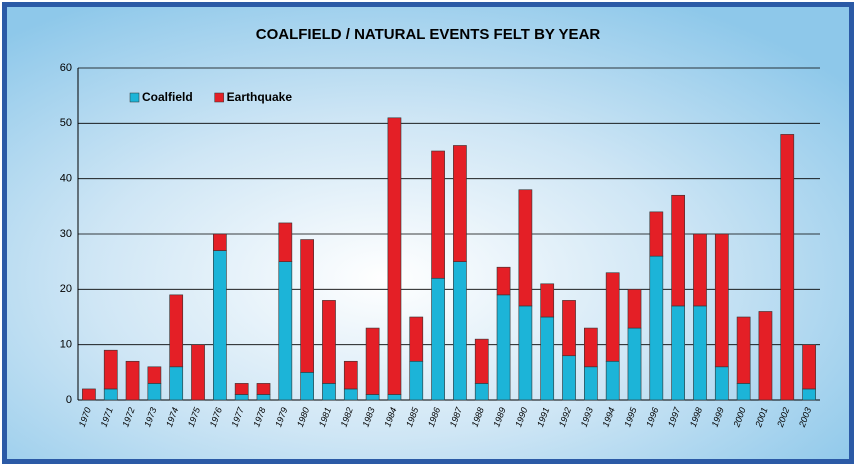 This screenshot has width=856, height=471. I want to click on y-tick-label: 40, so click(66, 179).